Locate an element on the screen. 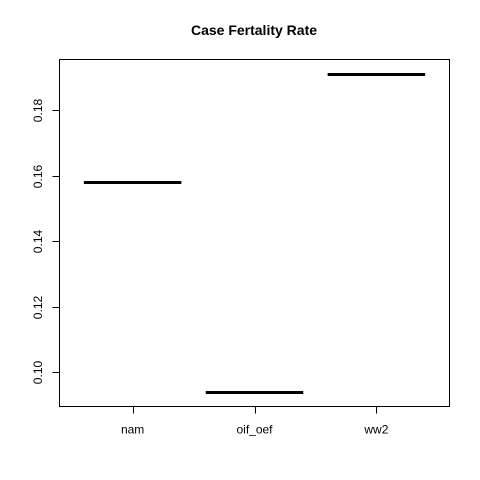  y-tick-label: 0.12 is located at coordinates (38, 307).